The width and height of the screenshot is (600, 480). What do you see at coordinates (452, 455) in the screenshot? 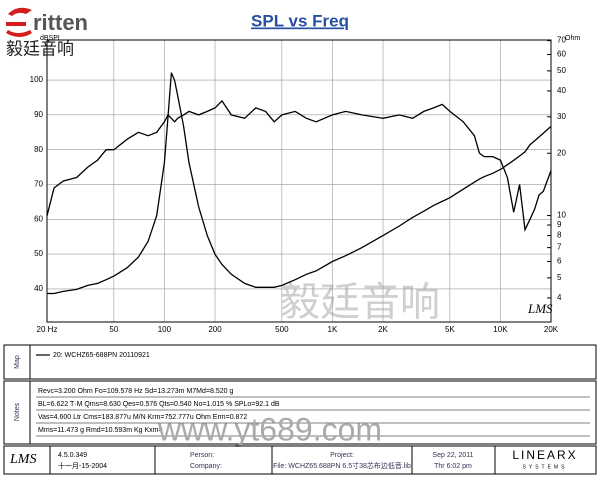
I see `date: Sep 22, 2011` at bounding box center [452, 455].